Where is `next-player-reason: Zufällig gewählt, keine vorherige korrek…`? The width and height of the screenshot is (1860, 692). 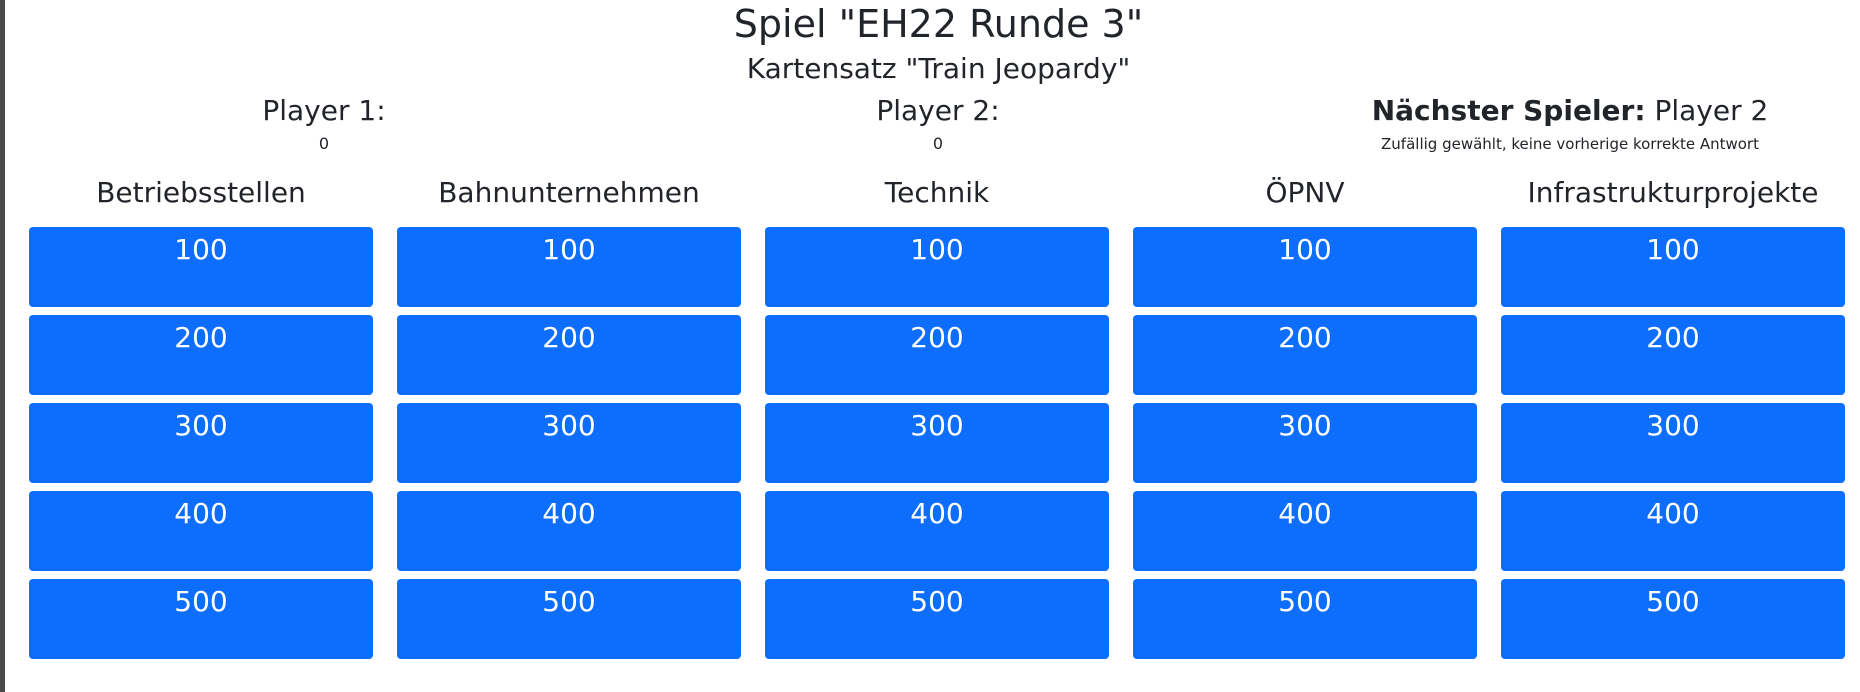
next-player-reason: Zufällig gewählt, keine vorherige korrek… is located at coordinates (1570, 144).